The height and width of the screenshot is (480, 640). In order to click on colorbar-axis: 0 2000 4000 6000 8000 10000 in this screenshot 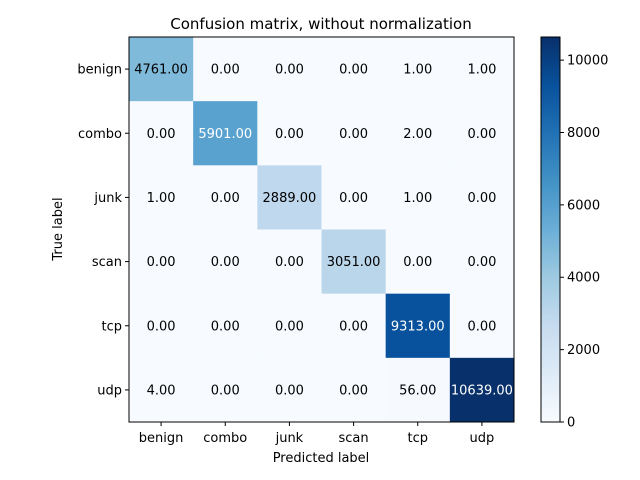, I will do `click(584, 242)`.